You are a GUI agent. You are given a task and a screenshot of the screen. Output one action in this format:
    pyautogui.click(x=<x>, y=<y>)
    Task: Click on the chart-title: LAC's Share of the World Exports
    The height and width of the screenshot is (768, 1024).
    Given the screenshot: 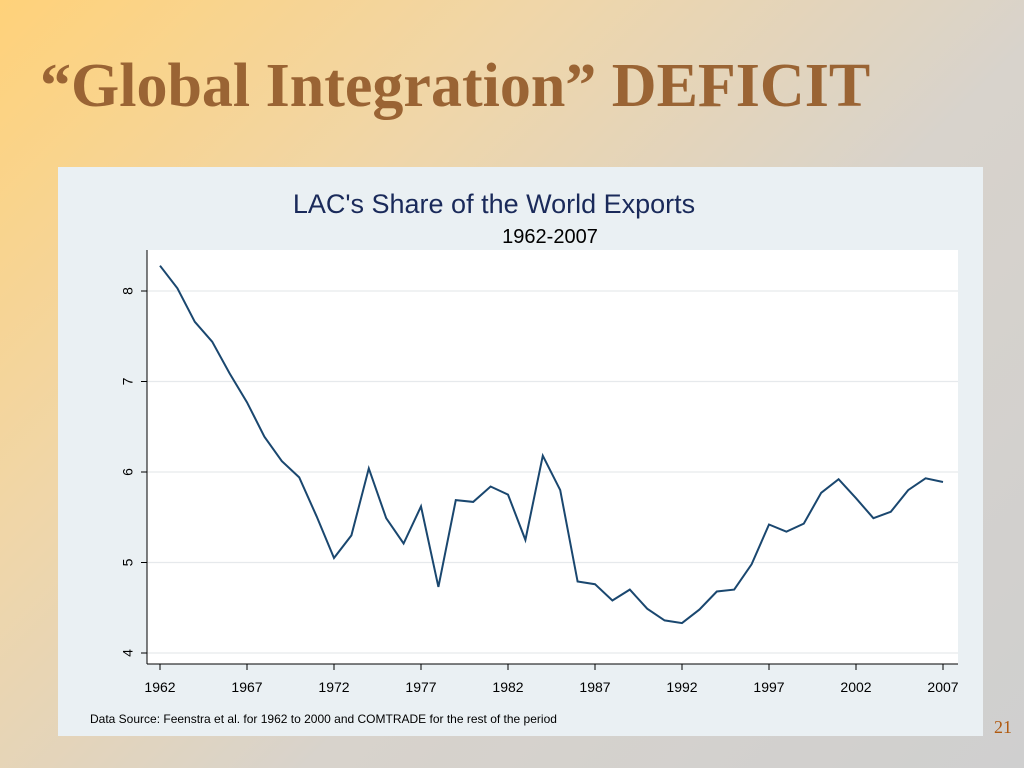 What is the action you would take?
    pyautogui.click(x=494, y=204)
    